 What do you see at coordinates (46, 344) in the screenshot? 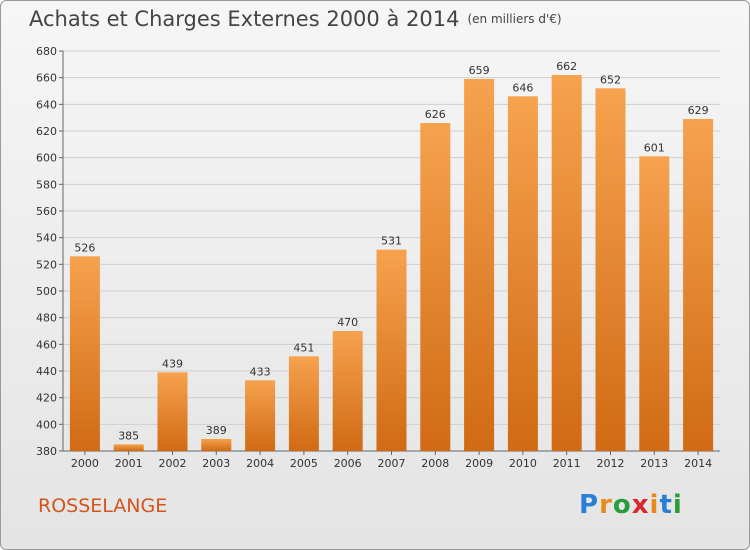
I see `y-tick-label: 460` at bounding box center [46, 344].